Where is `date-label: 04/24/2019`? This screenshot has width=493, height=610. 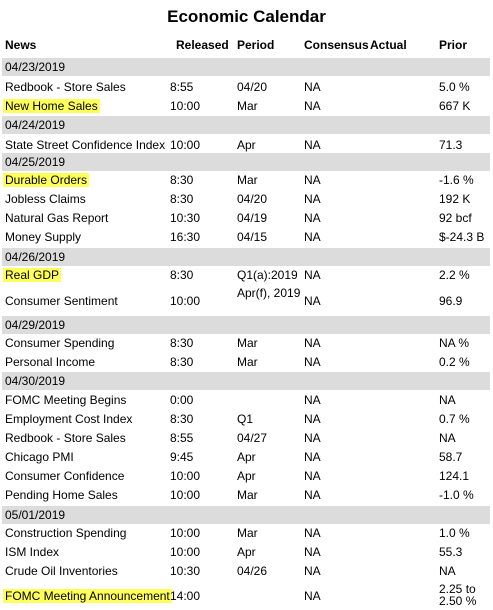 date-label: 04/24/2019 is located at coordinates (35, 125).